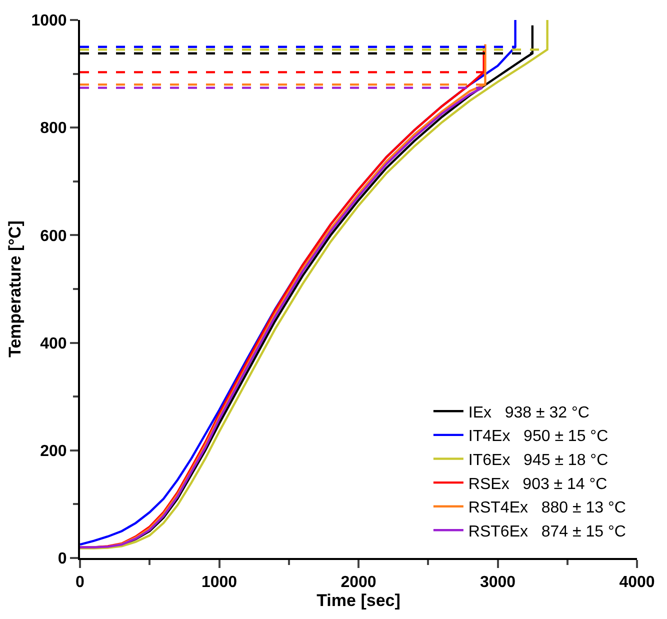  Describe the element at coordinates (547, 508) in the screenshot. I see `legend-label: RST4Ex 880 ± 13 °C` at that location.